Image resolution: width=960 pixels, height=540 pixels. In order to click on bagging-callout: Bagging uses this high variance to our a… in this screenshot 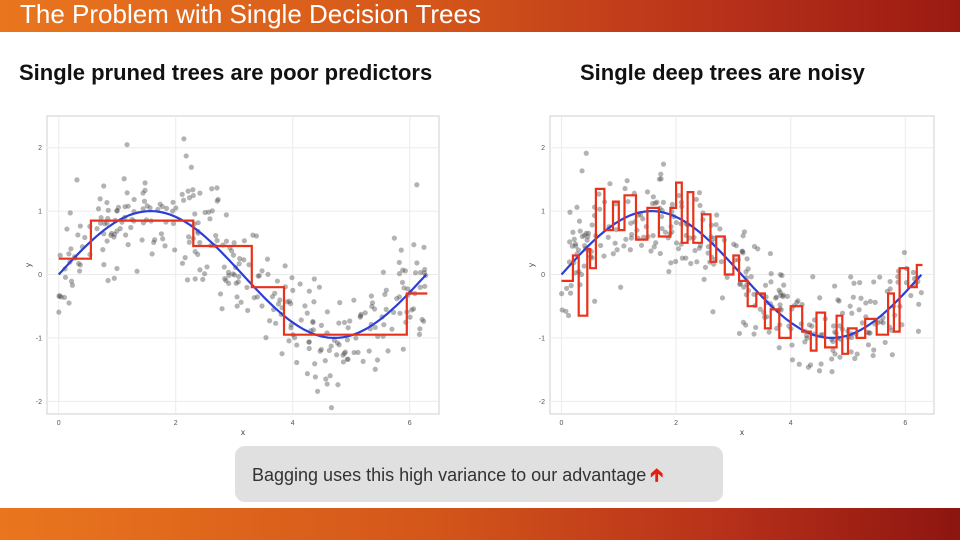, I will do `click(479, 474)`.